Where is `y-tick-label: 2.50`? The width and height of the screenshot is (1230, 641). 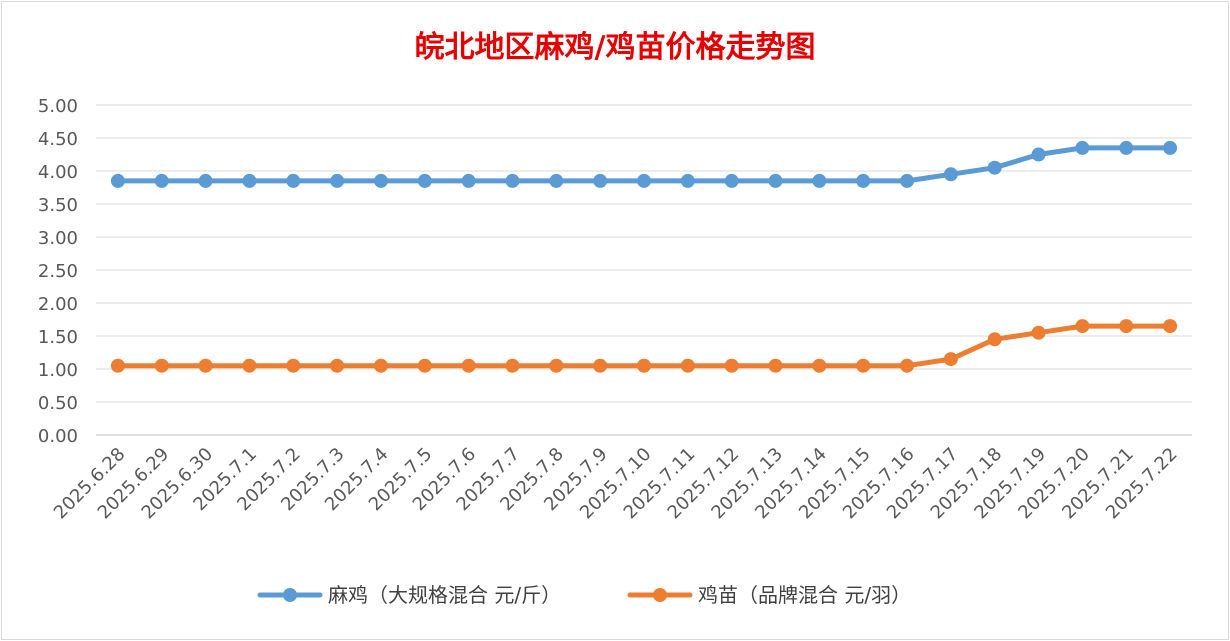 y-tick-label: 2.50 is located at coordinates (58, 271).